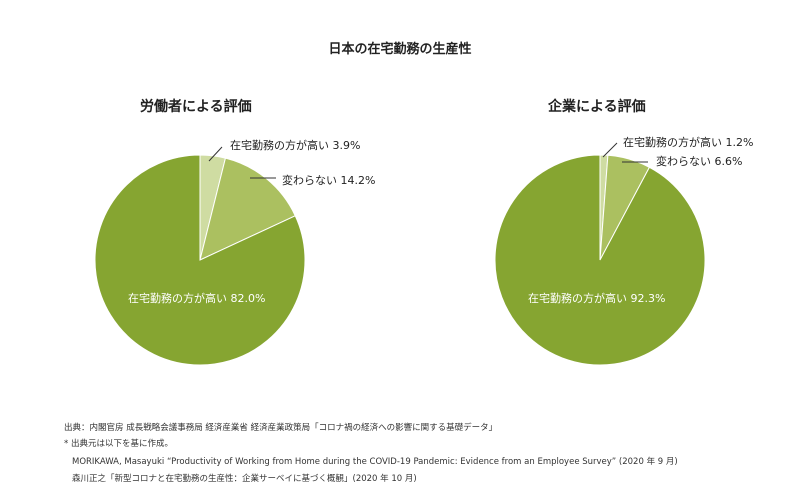 Image resolution: width=800 pixels, height=500 pixels. I want to click on worker-label-main: 在宅勤務の方が高い 82.0%, so click(197, 298).